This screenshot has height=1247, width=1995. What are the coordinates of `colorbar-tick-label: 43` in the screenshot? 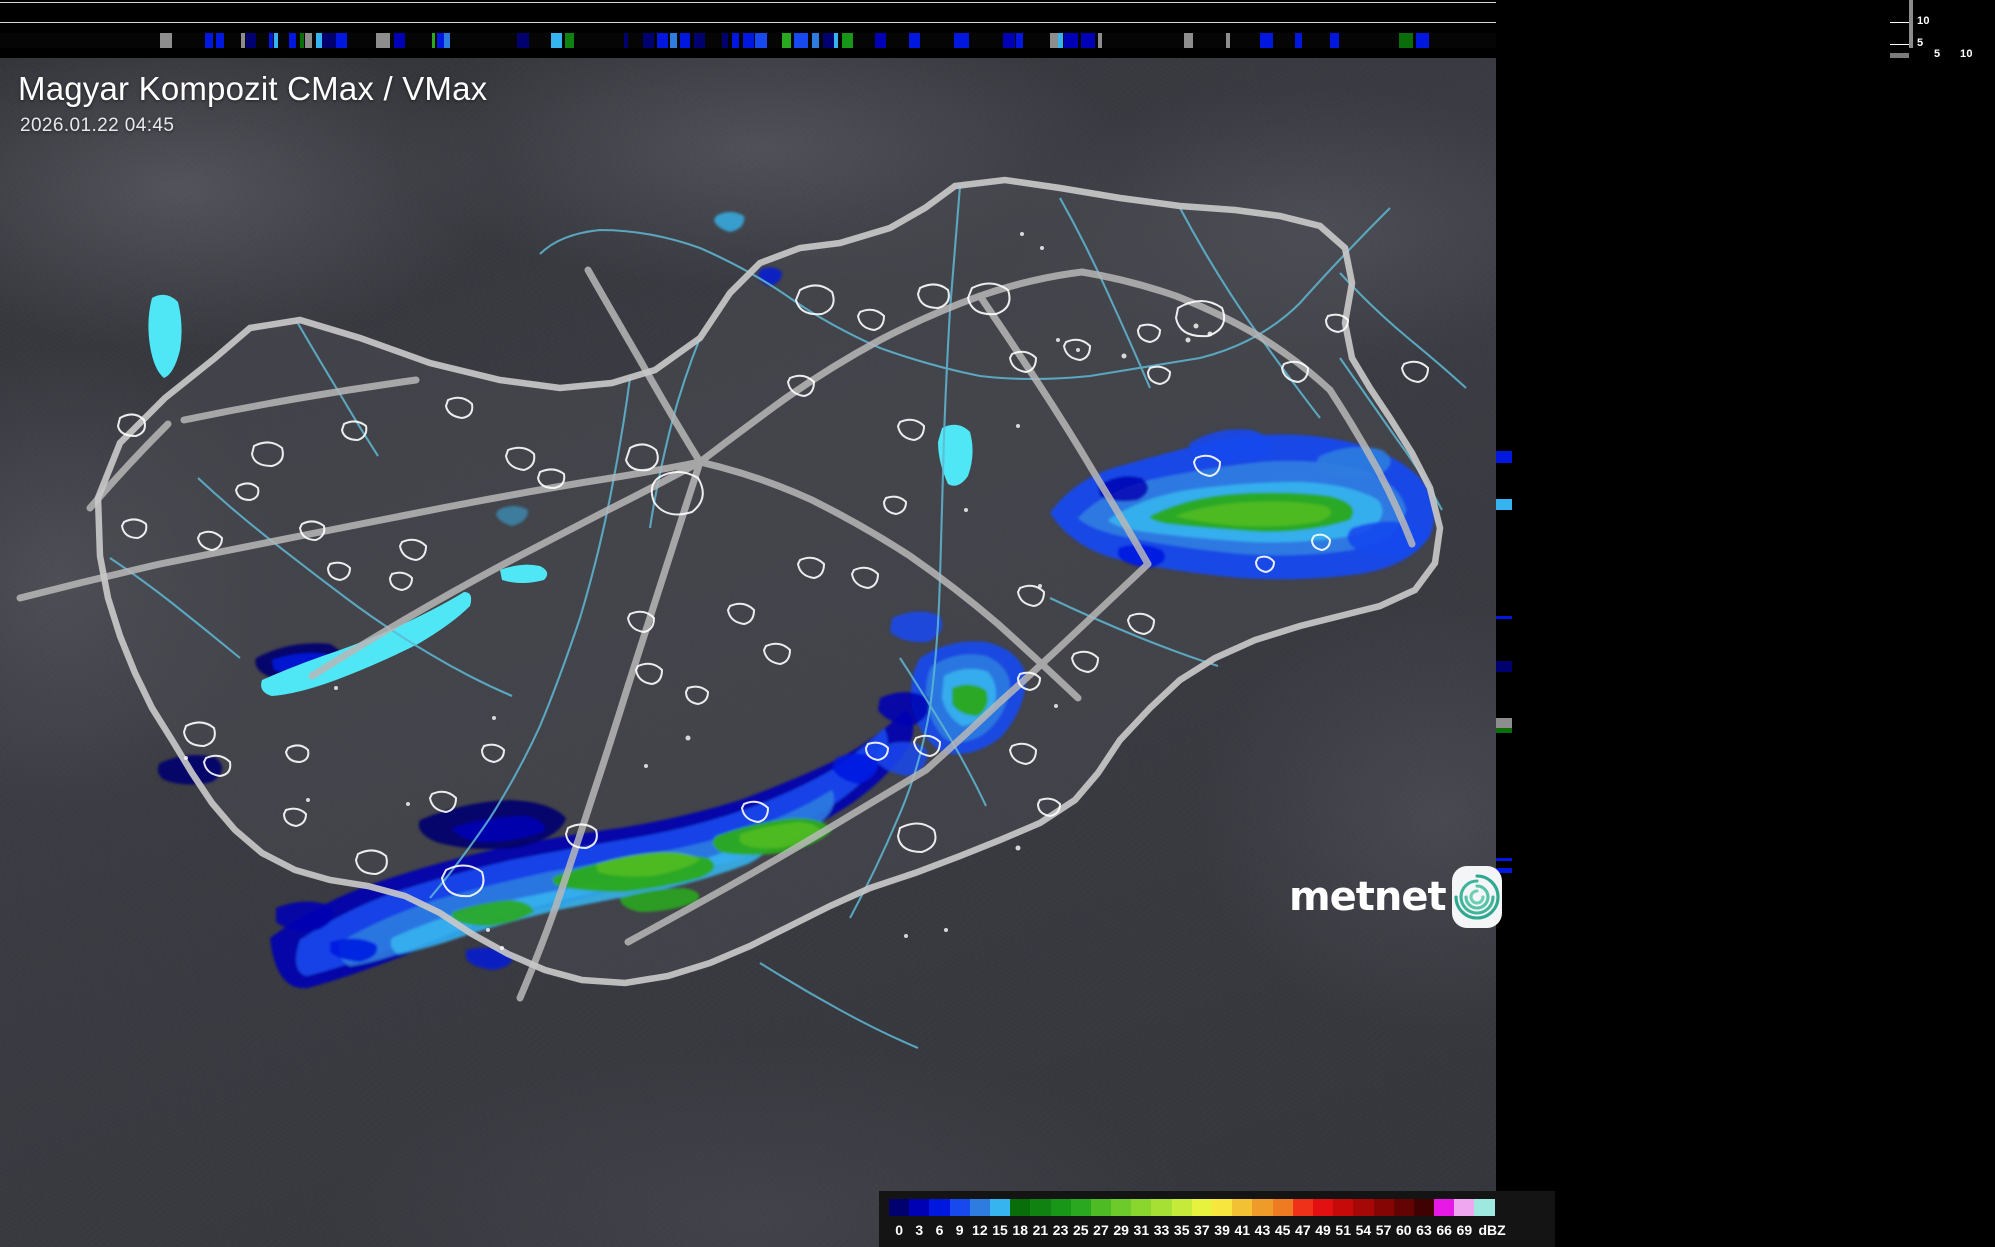 It's located at (1262, 1230).